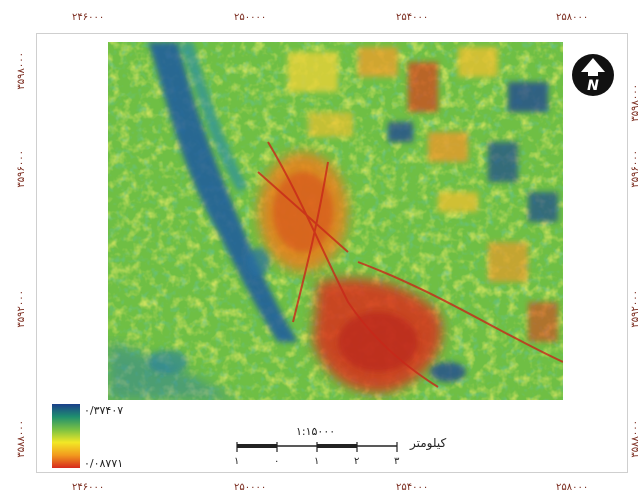 This screenshot has height=497, width=643. Describe the element at coordinates (428, 443) in the screenshot. I see `scale-unit-label: کیلومتر` at that location.